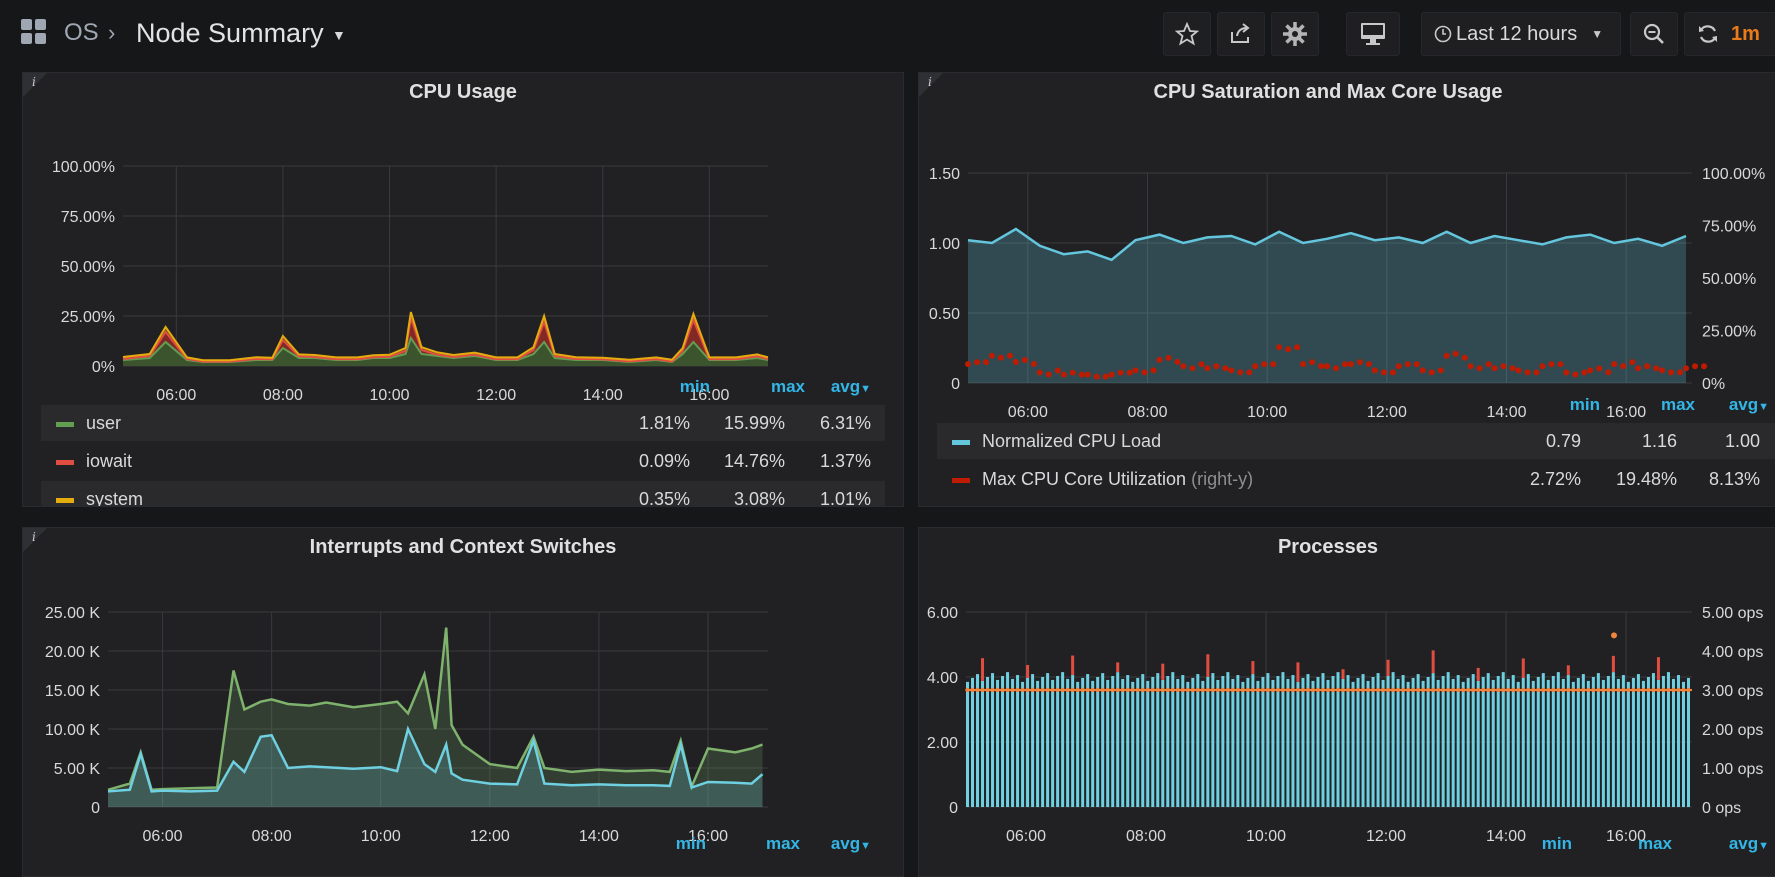  I want to click on x-tick-label: 06:00, so click(1028, 412).